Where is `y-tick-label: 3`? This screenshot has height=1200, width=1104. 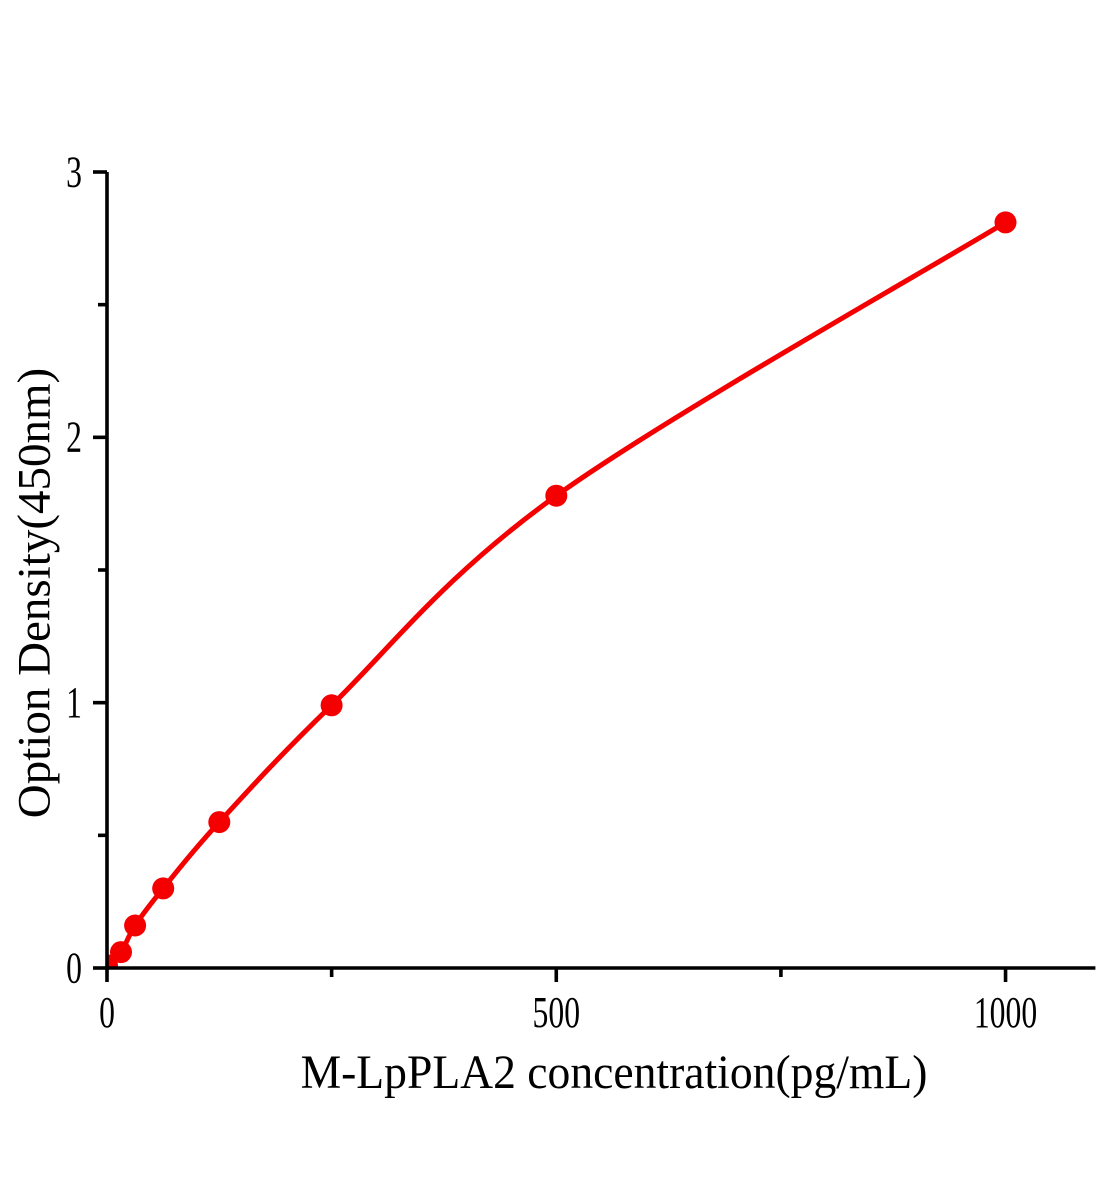 y-tick-label: 3 is located at coordinates (74, 173).